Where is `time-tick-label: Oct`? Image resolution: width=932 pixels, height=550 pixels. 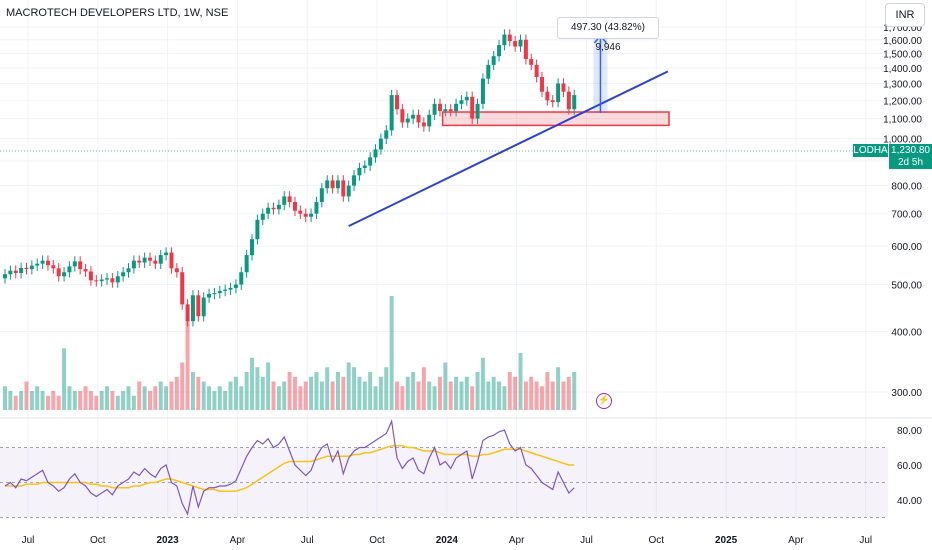 time-tick-label: Oct is located at coordinates (377, 540).